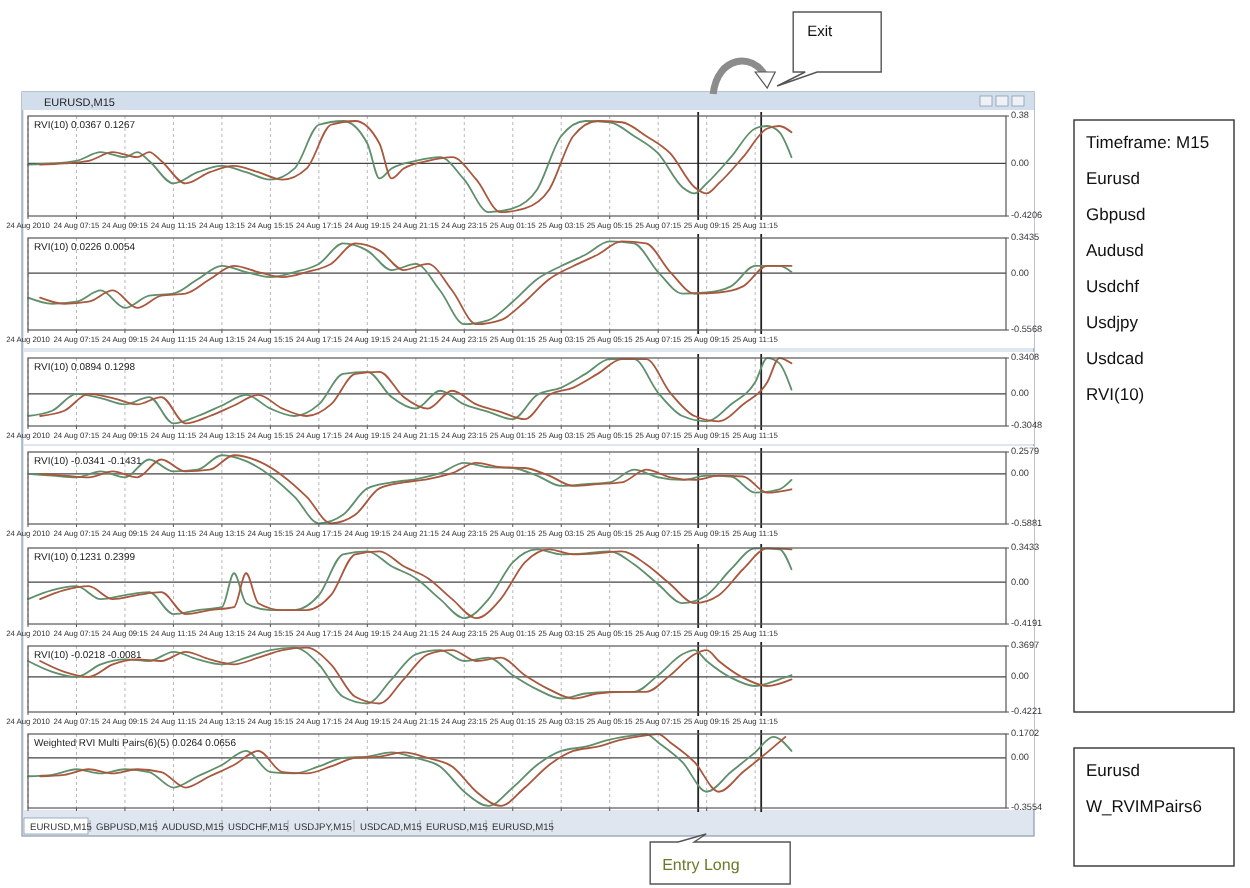 The image size is (1250, 888). What do you see at coordinates (1116, 214) in the screenshot?
I see `text: Gbpusd` at bounding box center [1116, 214].